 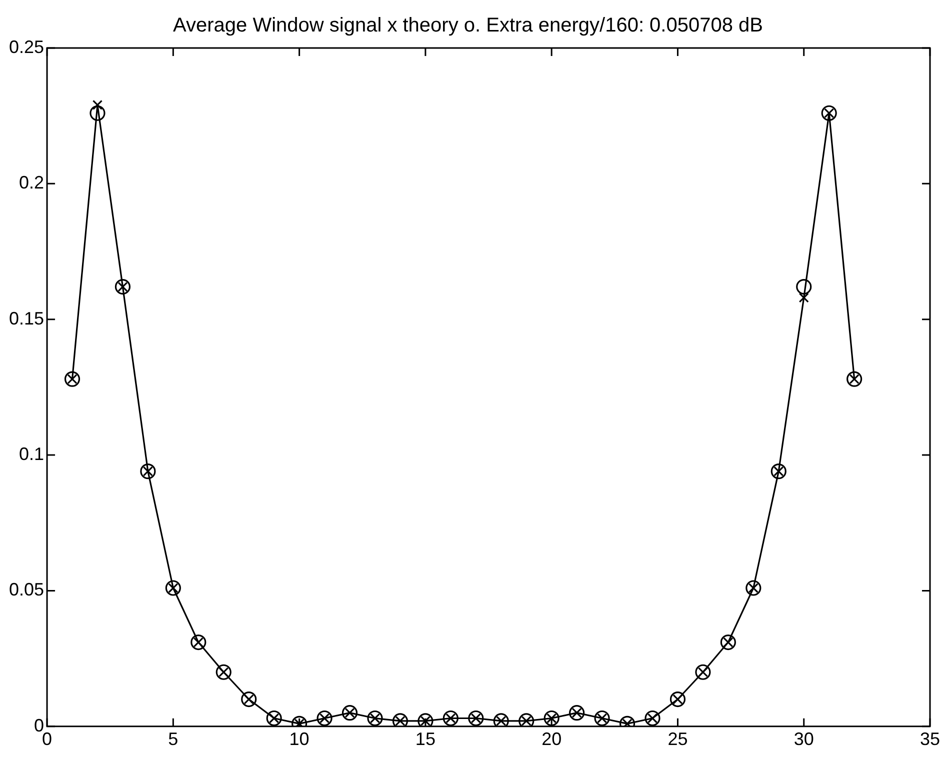 I want to click on x-tick-label: 5, so click(x=173, y=739).